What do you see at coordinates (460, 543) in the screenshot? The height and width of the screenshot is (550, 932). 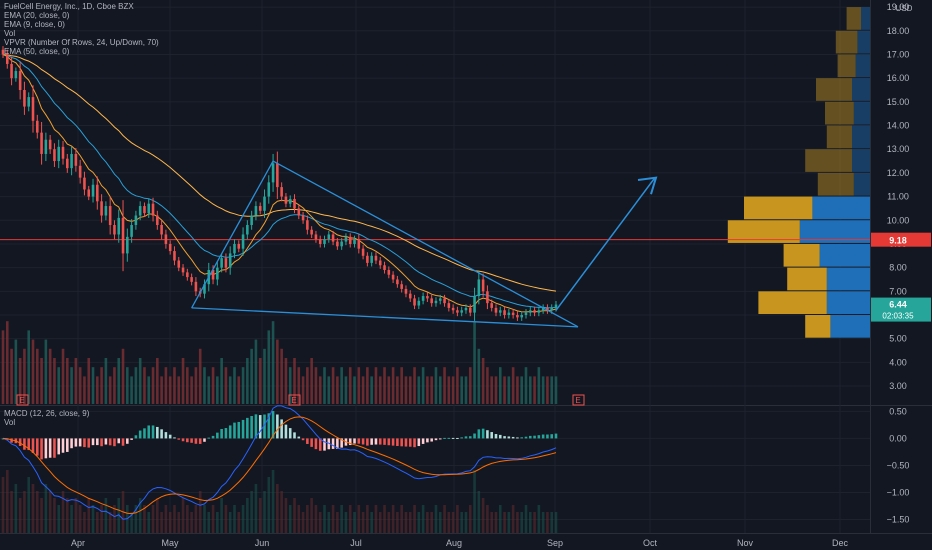 I see `time-axis: Apr May Jun Jul Aug Sep Oct Nov Dec` at bounding box center [460, 543].